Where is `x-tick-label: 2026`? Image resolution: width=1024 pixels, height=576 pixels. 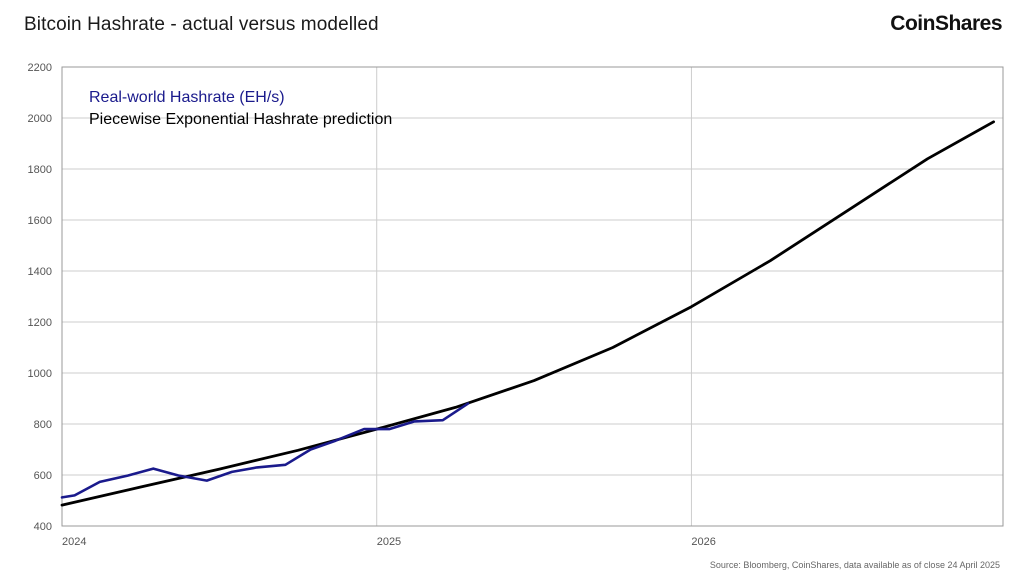 x-tick-label: 2026 is located at coordinates (703, 542).